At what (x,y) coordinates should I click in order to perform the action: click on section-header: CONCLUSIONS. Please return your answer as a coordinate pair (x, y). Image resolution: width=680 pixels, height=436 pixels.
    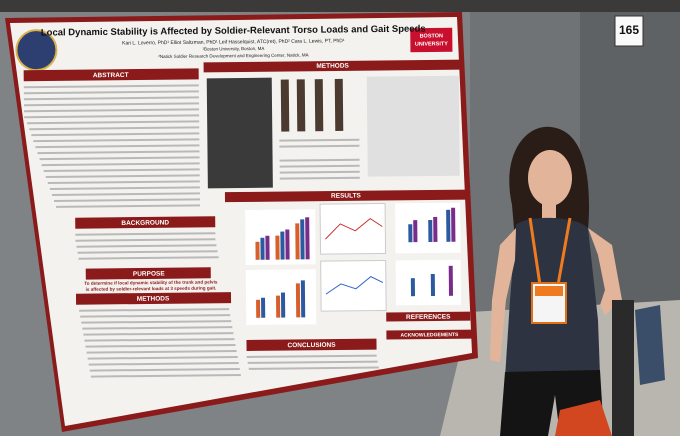
    Looking at the image, I should click on (311, 346).